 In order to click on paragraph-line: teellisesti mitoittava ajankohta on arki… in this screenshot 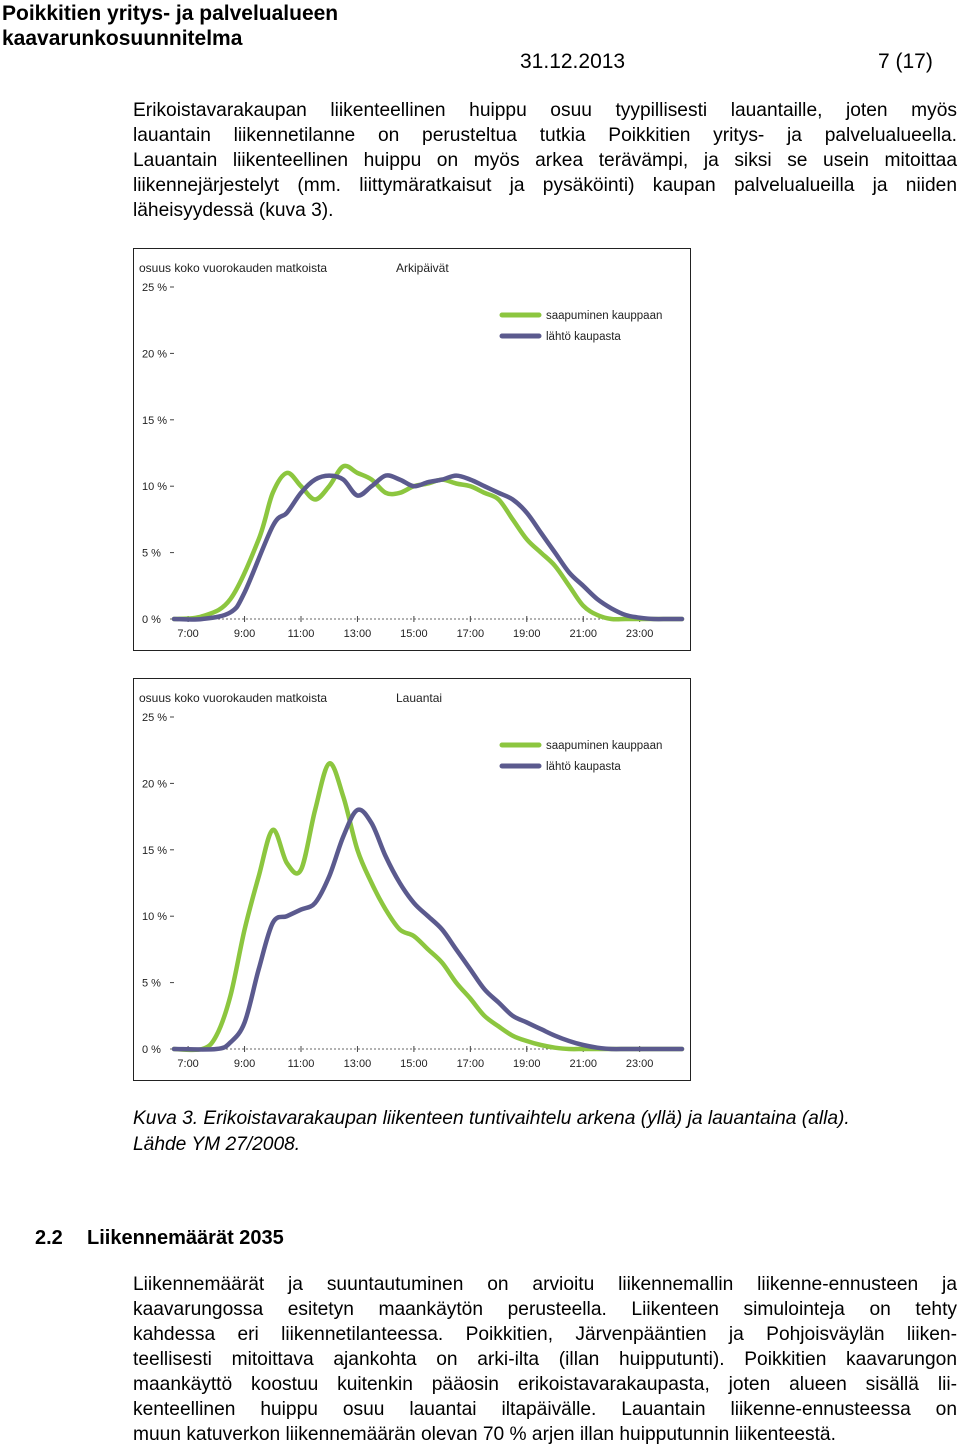, I will do `click(545, 1359)`.